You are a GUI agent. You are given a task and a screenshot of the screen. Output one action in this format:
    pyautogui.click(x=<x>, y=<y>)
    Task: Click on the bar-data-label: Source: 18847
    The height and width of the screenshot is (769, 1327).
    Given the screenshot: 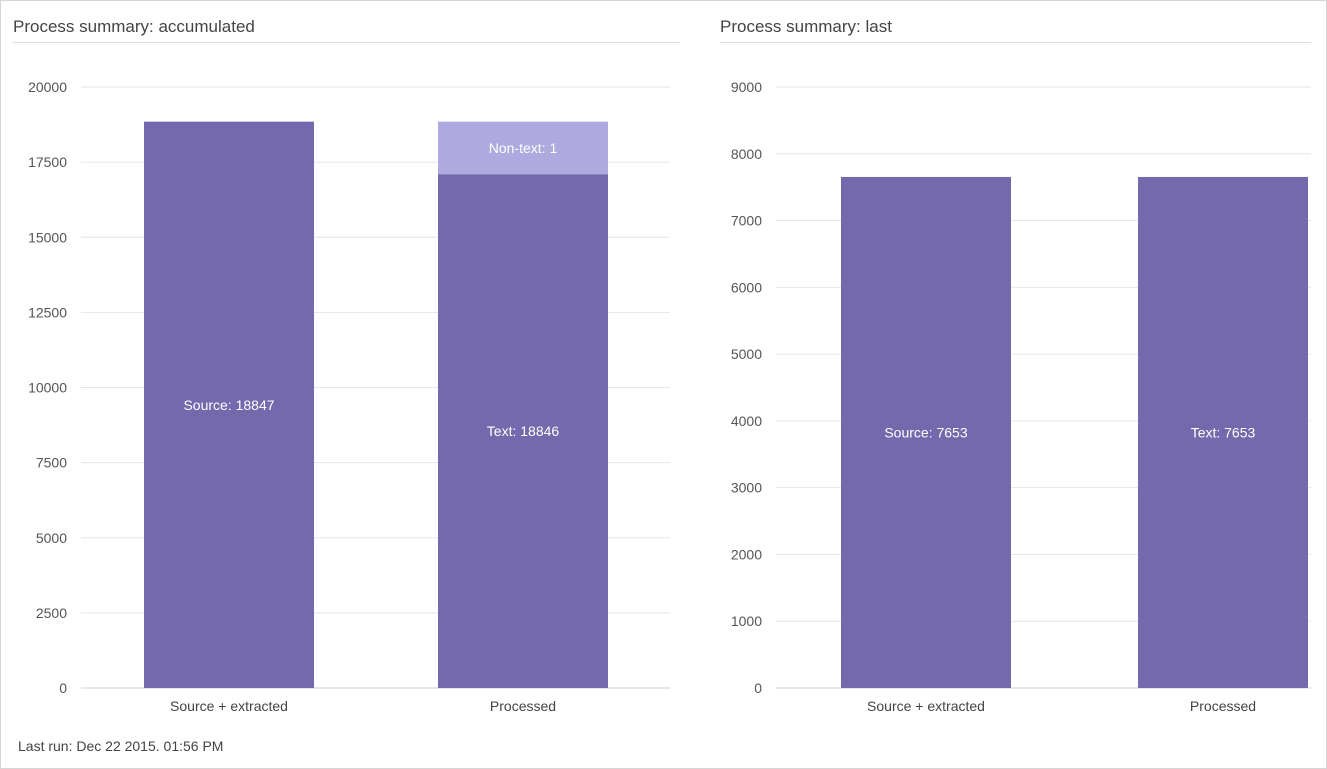 What is the action you would take?
    pyautogui.click(x=228, y=405)
    